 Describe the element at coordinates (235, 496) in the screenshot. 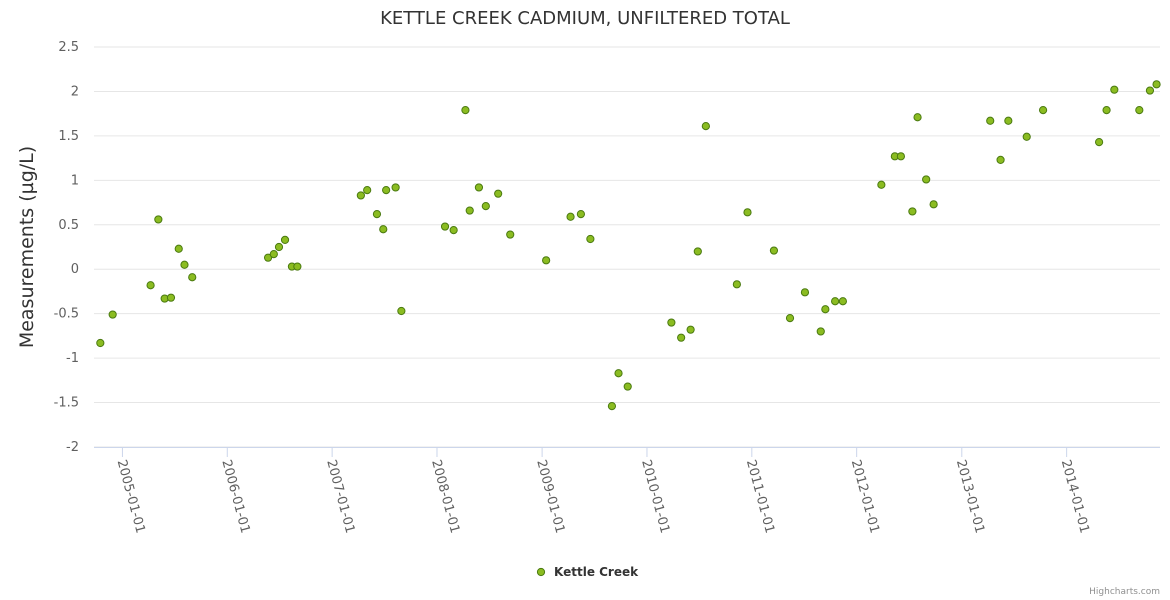

I see `x-tick-label: 2006-01-01` at that location.